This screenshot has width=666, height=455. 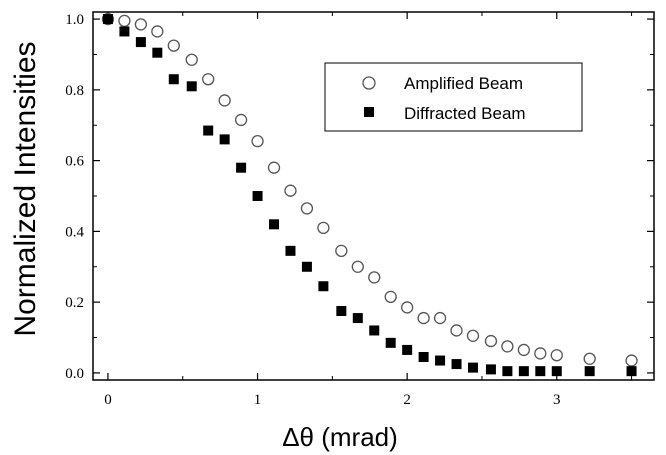 I want to click on legend-marker-amplified-beam, so click(x=369, y=83).